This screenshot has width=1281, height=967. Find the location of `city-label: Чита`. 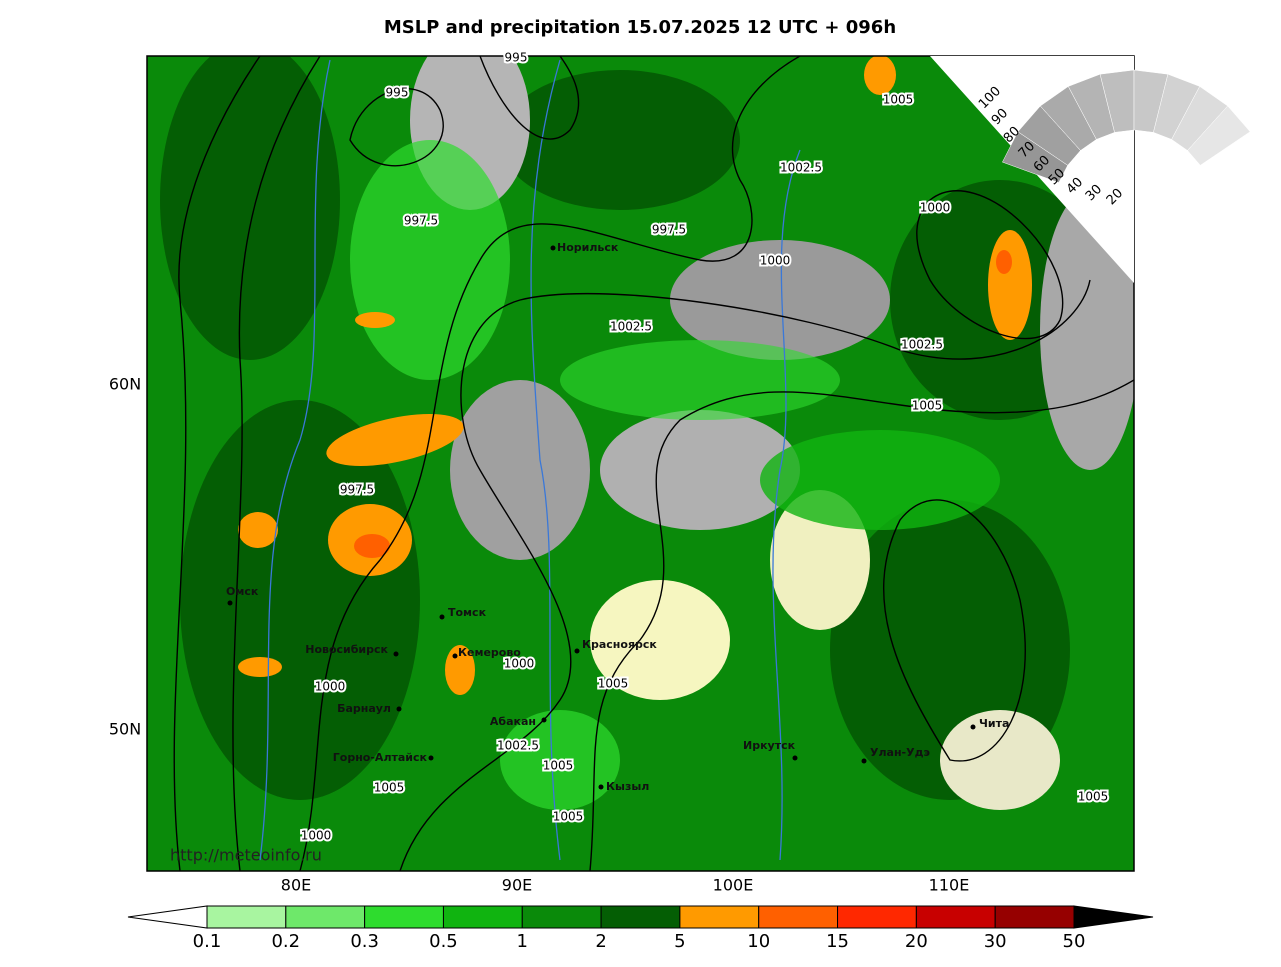

city-label: Чита is located at coordinates (994, 723).